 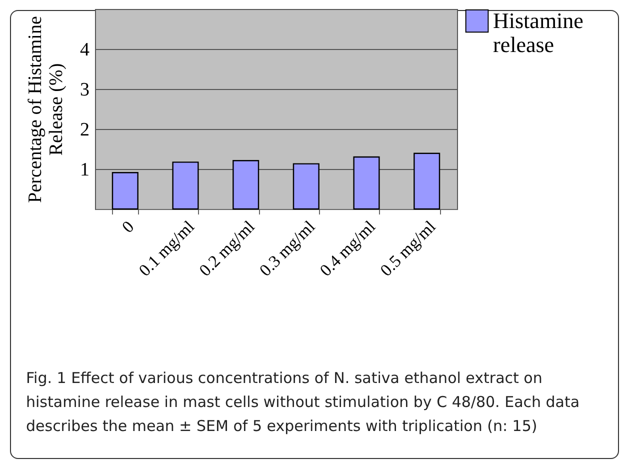 I want to click on caption: Fig. 1 Effect of various concentrations of N. sativa ethanol extract on histamine release in mast cells without stimulation by C 48/80. Each data describes the mean ± SEM of 5 experiments with triplication (n: 15), so click(x=303, y=402).